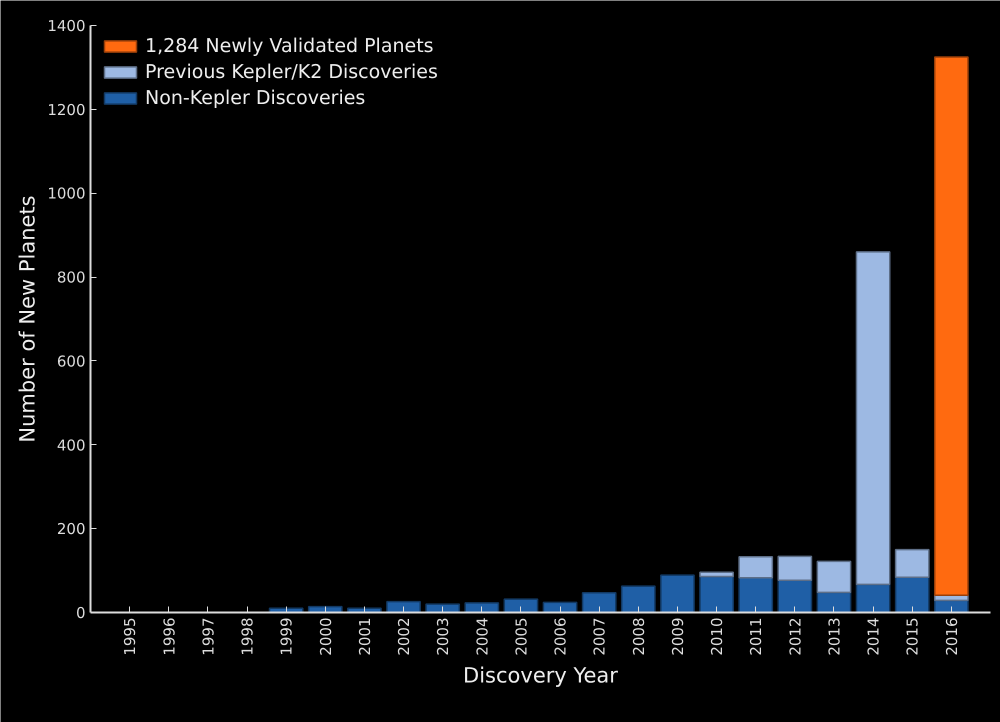 This screenshot has width=1000, height=722. What do you see at coordinates (291, 72) in the screenshot?
I see `legend-label: Previous Kepler/K2 Discoveries` at bounding box center [291, 72].